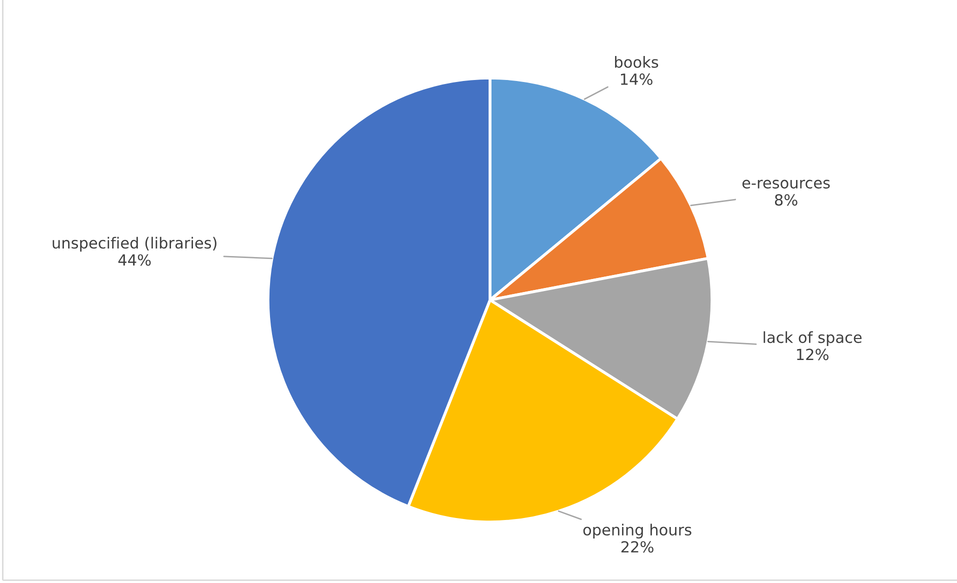 The width and height of the screenshot is (957, 583). I want to click on data-label: 12%, so click(812, 354).